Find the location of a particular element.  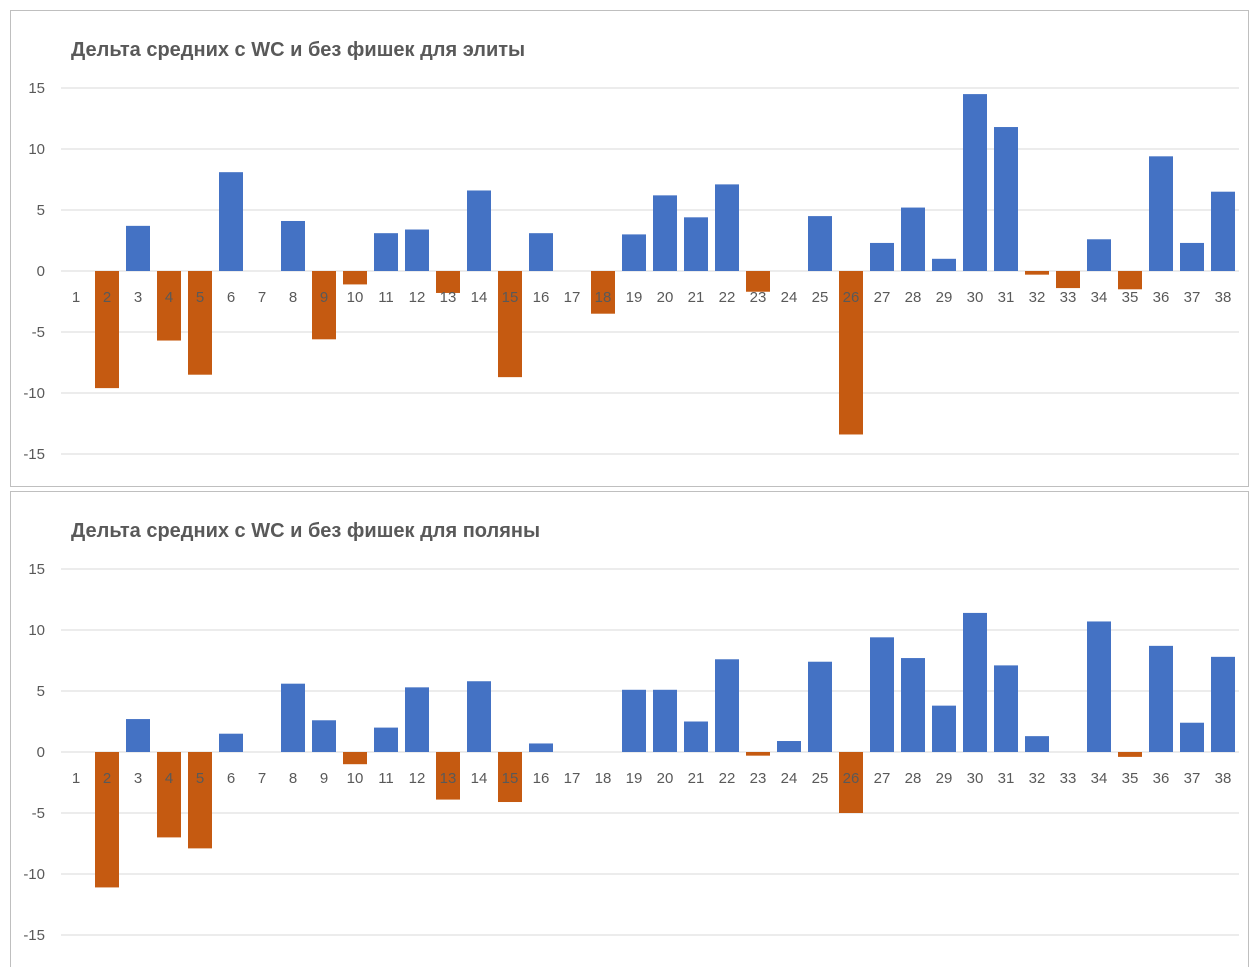

x-tick-label: 8 is located at coordinates (293, 297).